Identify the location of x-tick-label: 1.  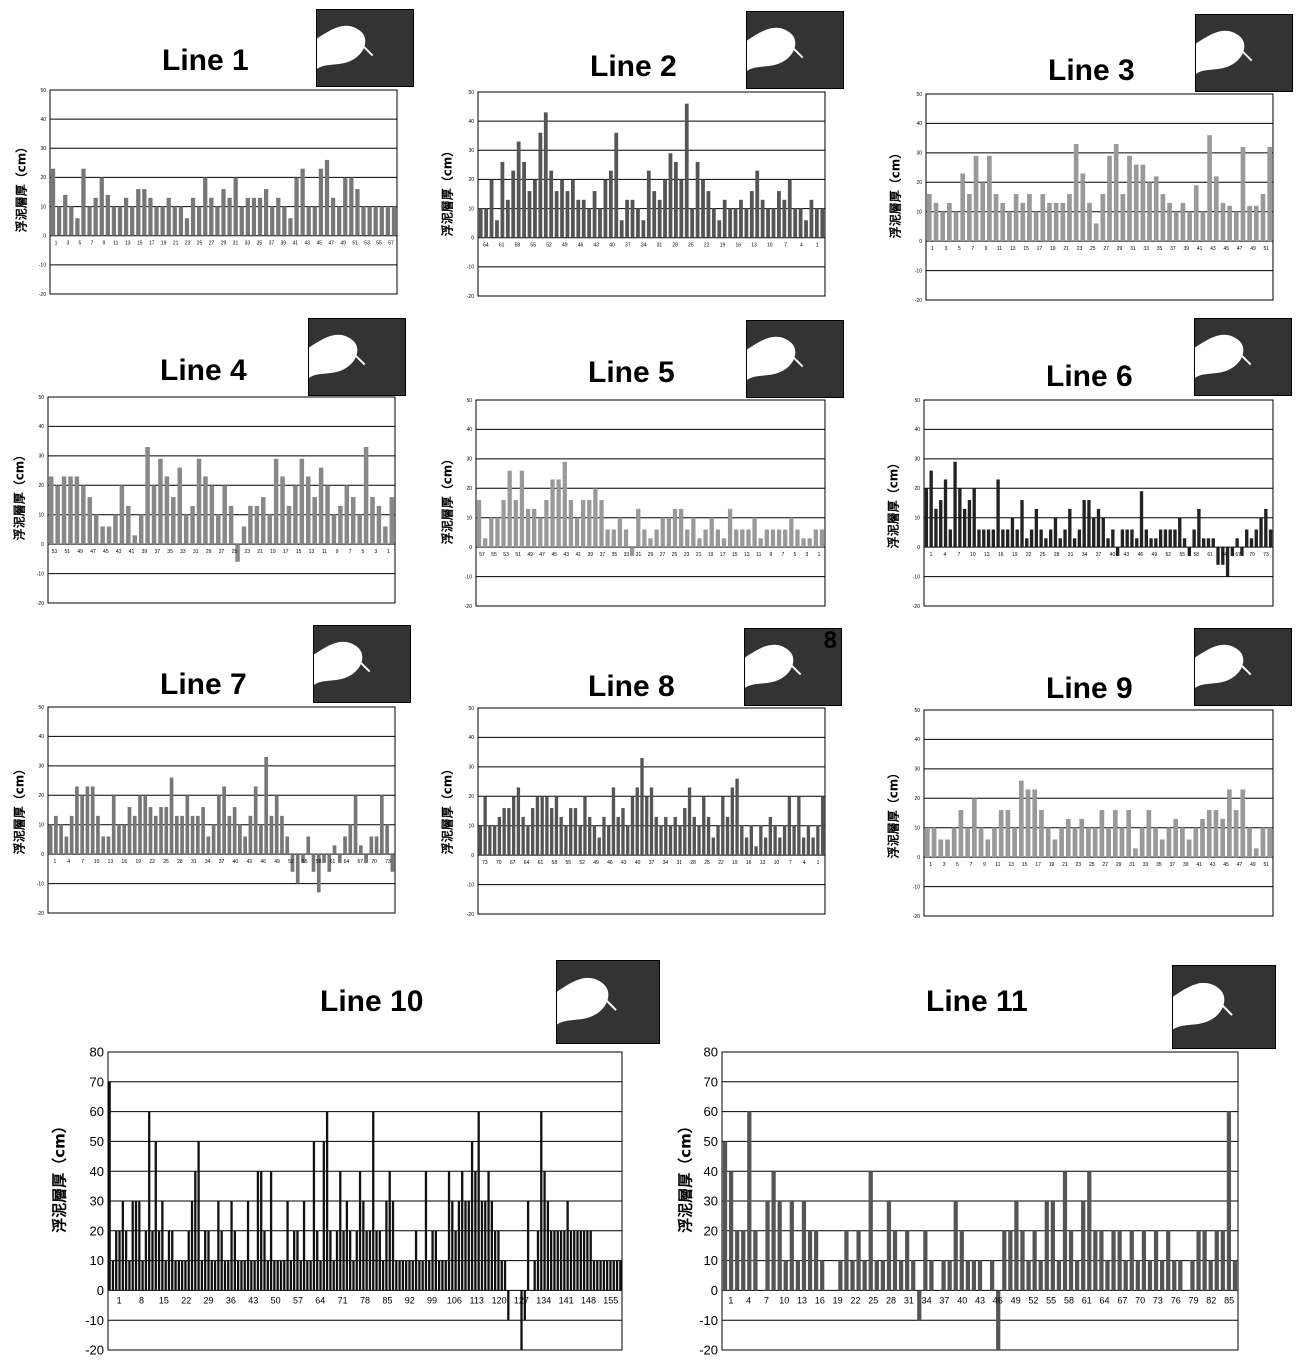
(56, 244).